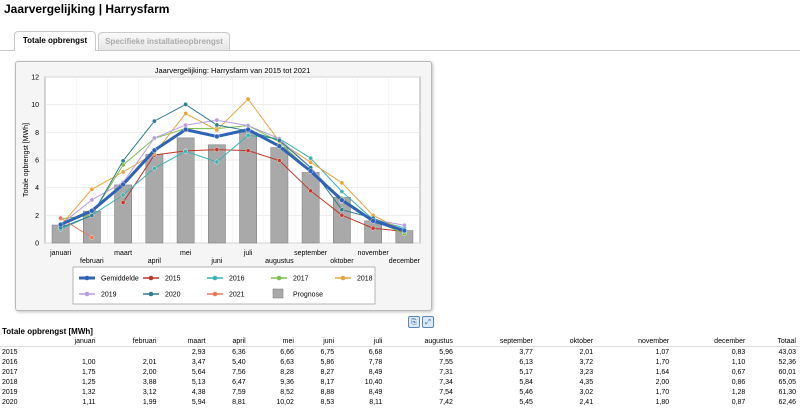  I want to click on row-year: 2015, so click(10, 352).